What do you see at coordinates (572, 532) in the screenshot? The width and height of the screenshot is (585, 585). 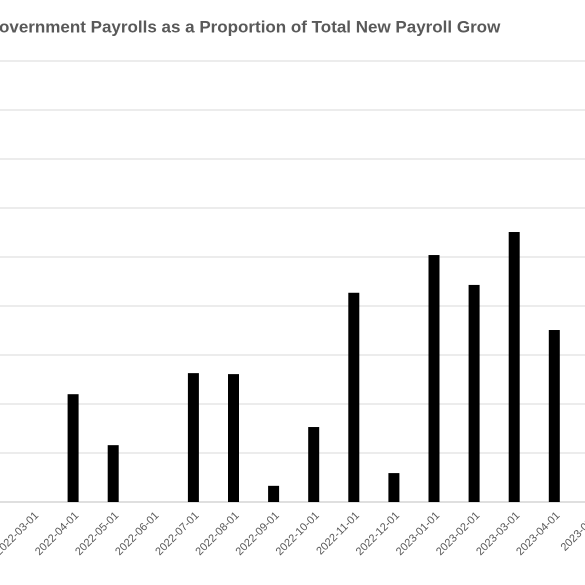 I see `x-tick-label: 2023-05-0` at bounding box center [572, 532].